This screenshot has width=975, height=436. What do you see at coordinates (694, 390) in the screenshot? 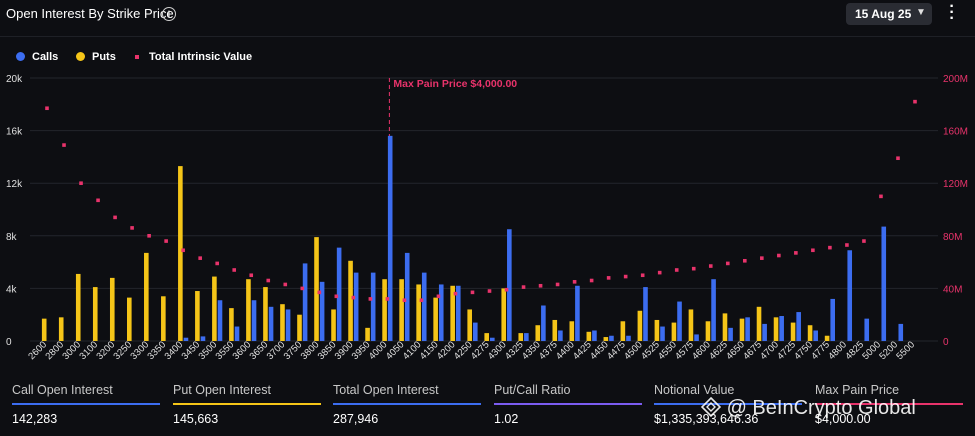
I see `stat-label: Notional Value` at bounding box center [694, 390].